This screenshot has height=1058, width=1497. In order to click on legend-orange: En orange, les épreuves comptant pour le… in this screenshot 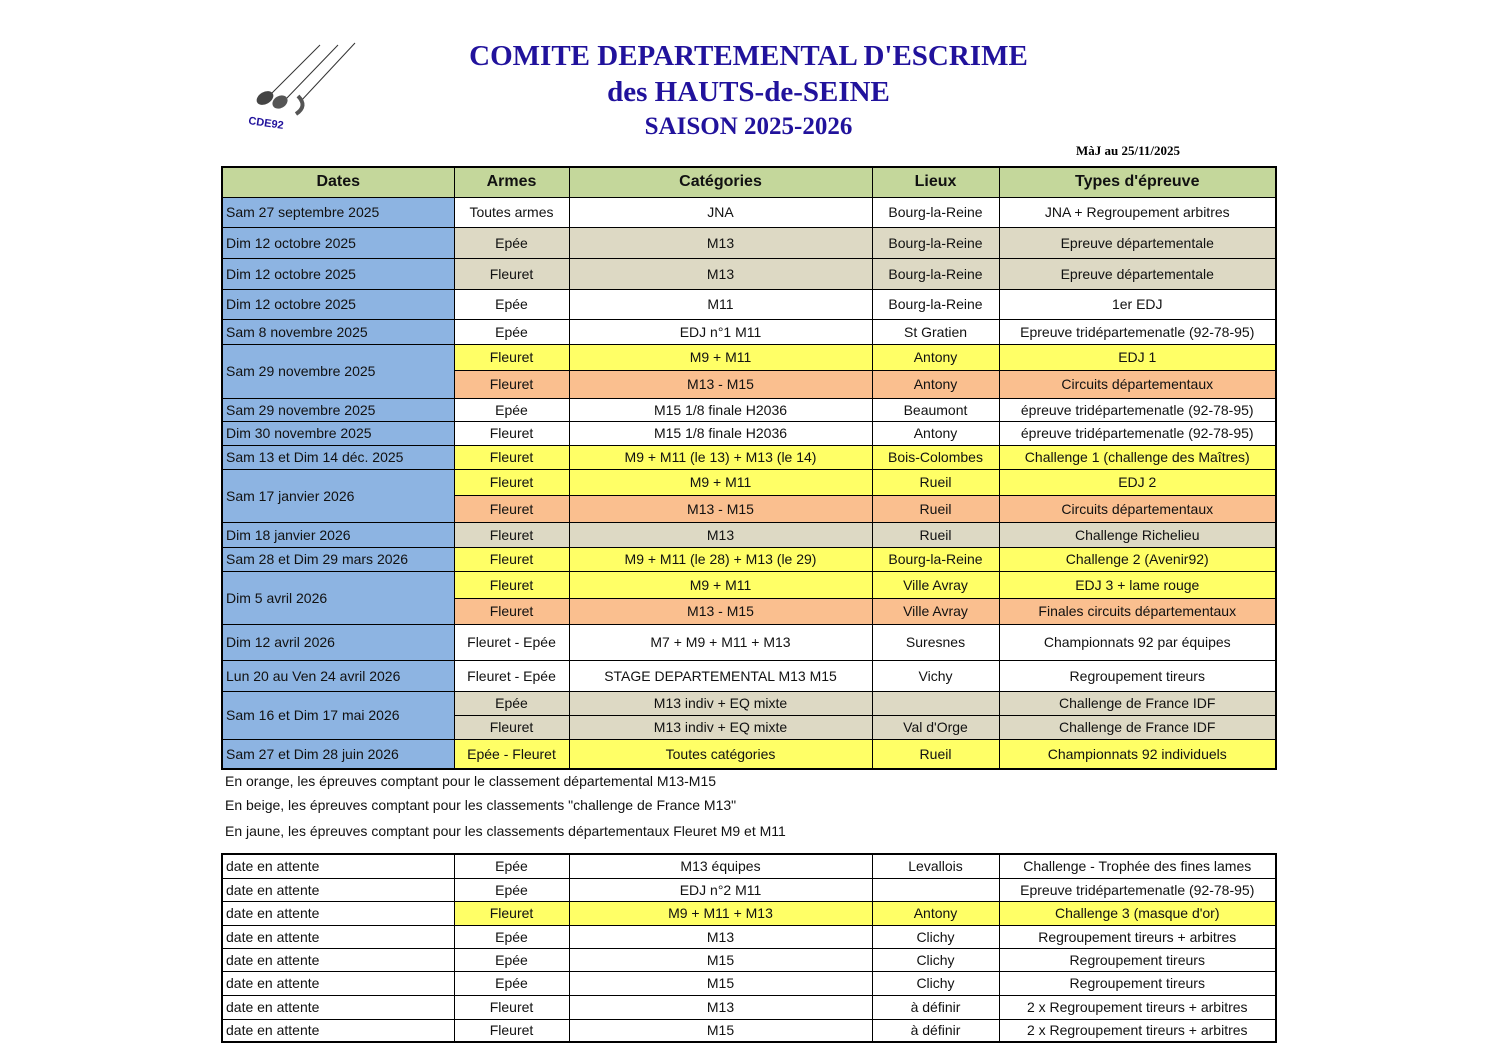, I will do `click(471, 781)`.